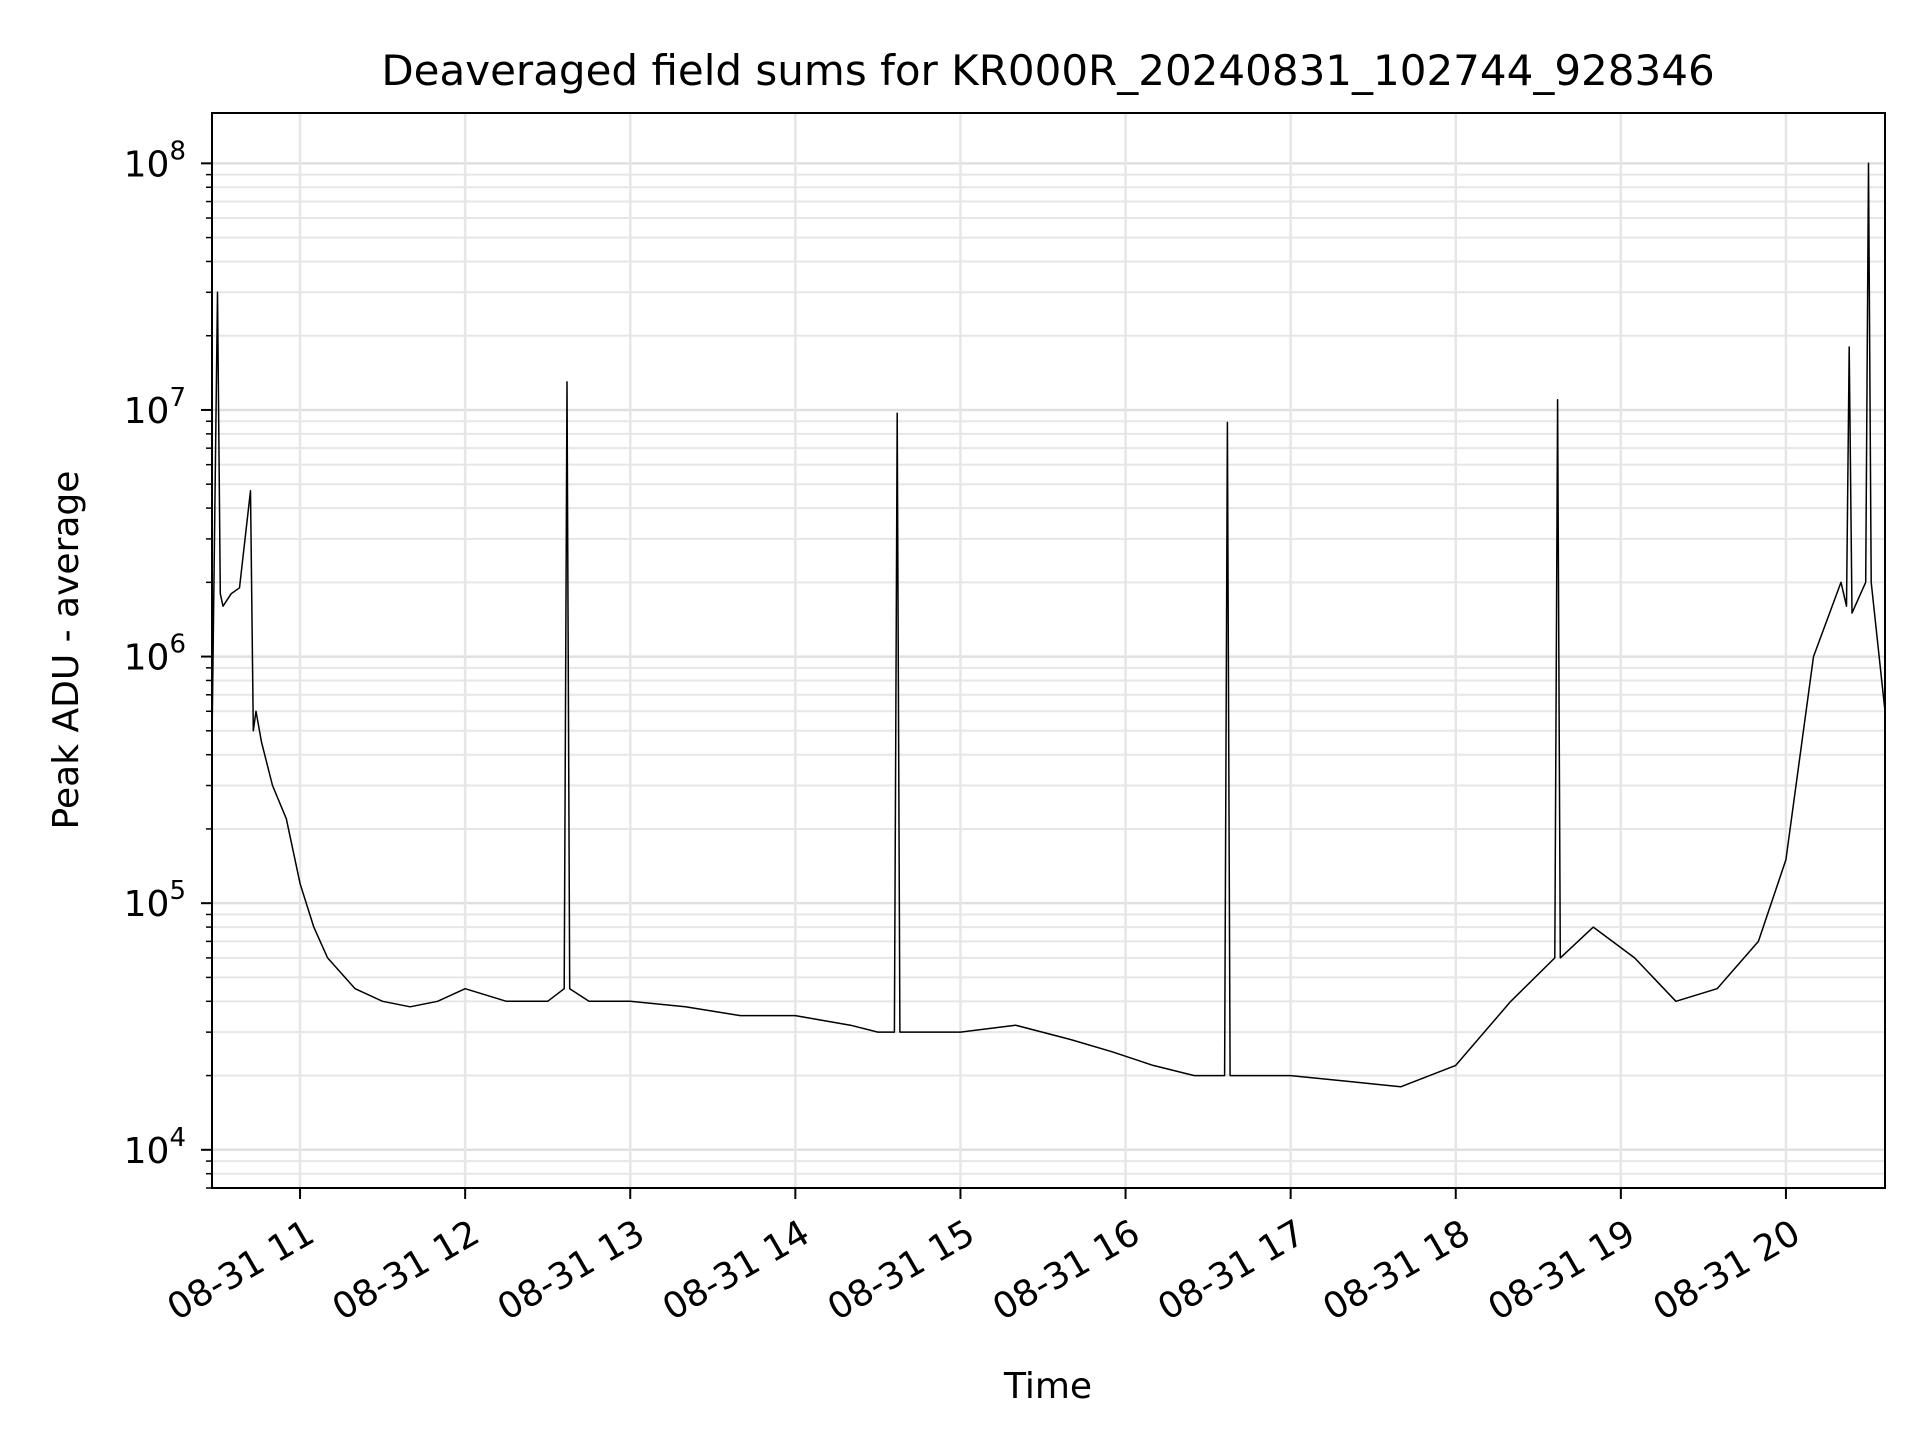  I want to click on x-axis-label: Time, so click(1047, 1386).